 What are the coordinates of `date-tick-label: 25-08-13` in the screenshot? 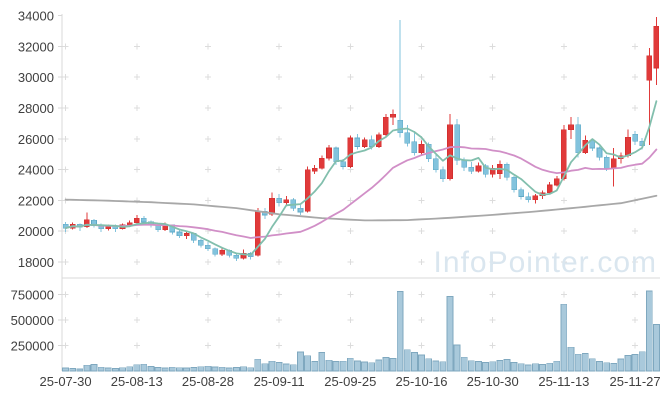 It's located at (137, 381).